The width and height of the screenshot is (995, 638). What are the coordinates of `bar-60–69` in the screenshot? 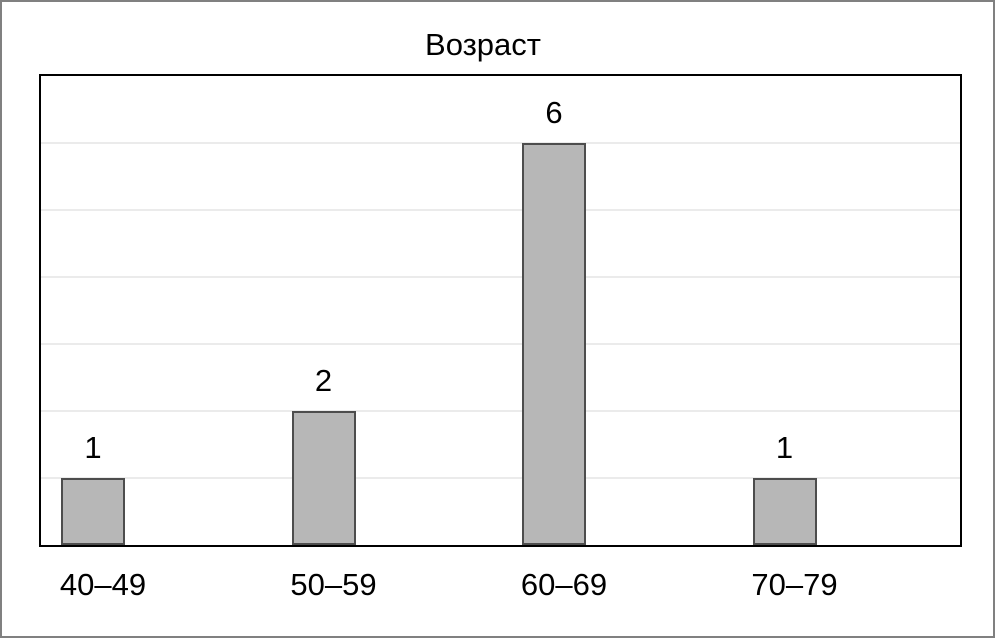 It's located at (554, 344).